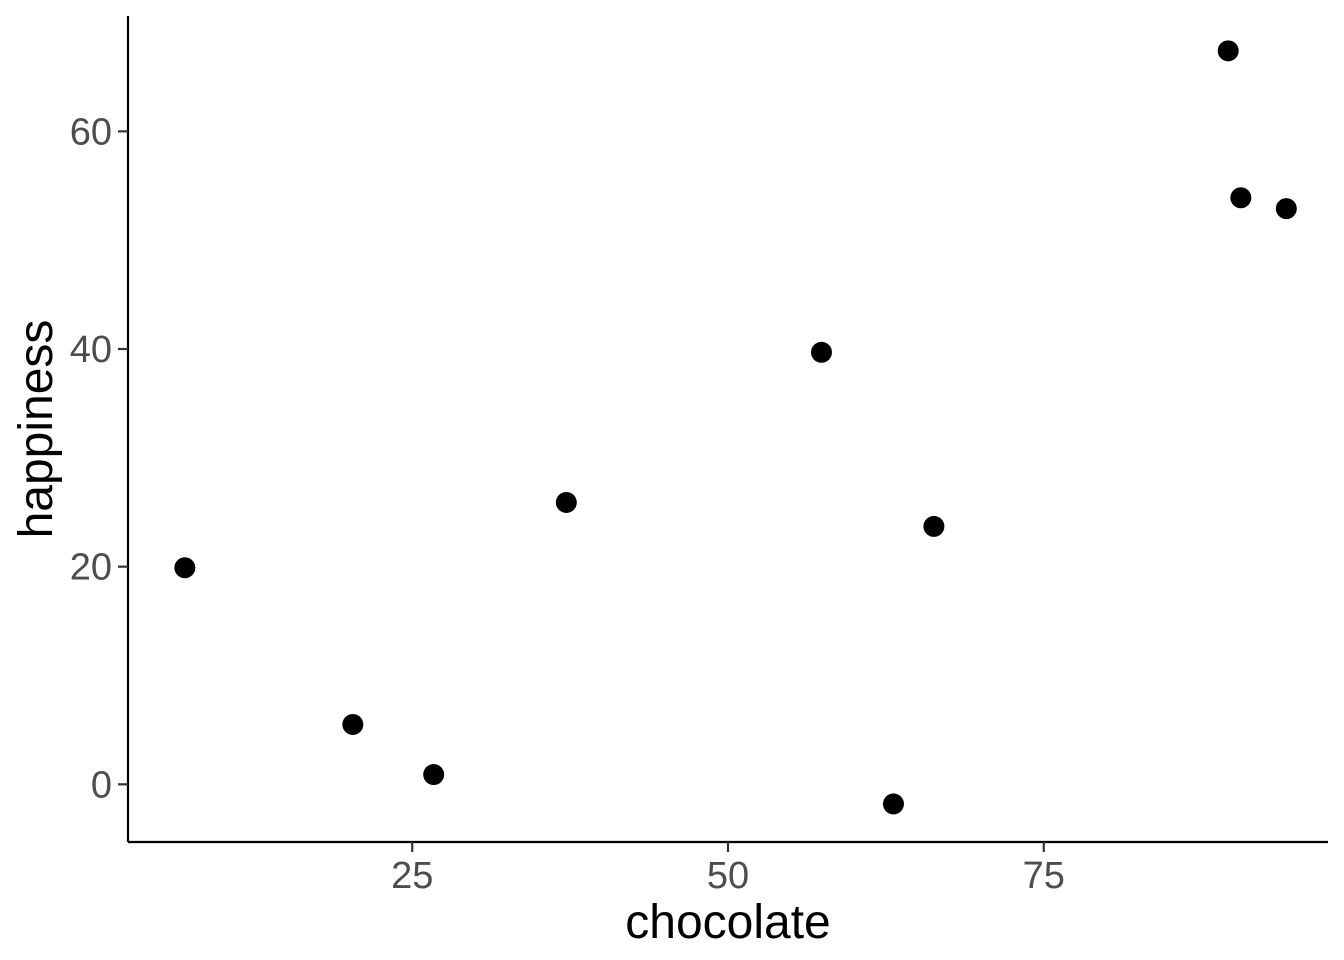 This screenshot has height=960, width=1344. Describe the element at coordinates (728, 876) in the screenshot. I see `x-tick-label: 50` at that location.